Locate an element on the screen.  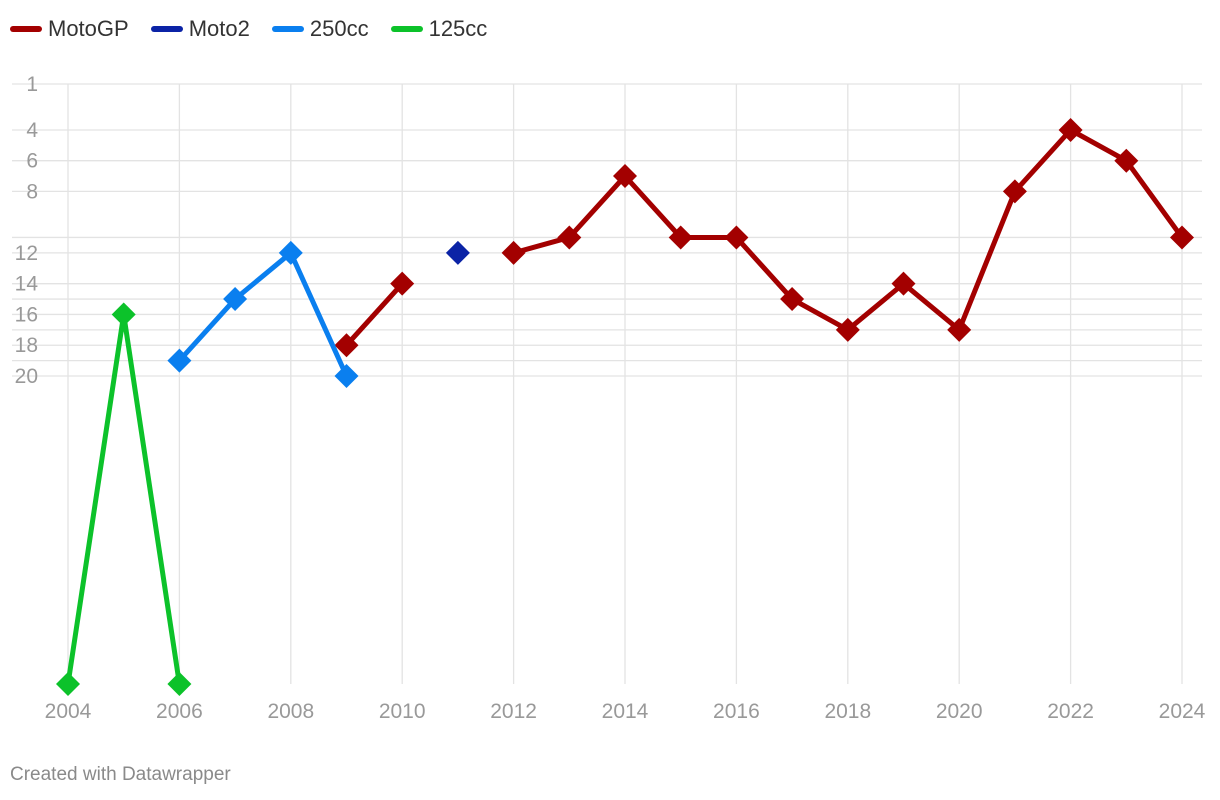
series-line-motogp is located at coordinates (374, 314).